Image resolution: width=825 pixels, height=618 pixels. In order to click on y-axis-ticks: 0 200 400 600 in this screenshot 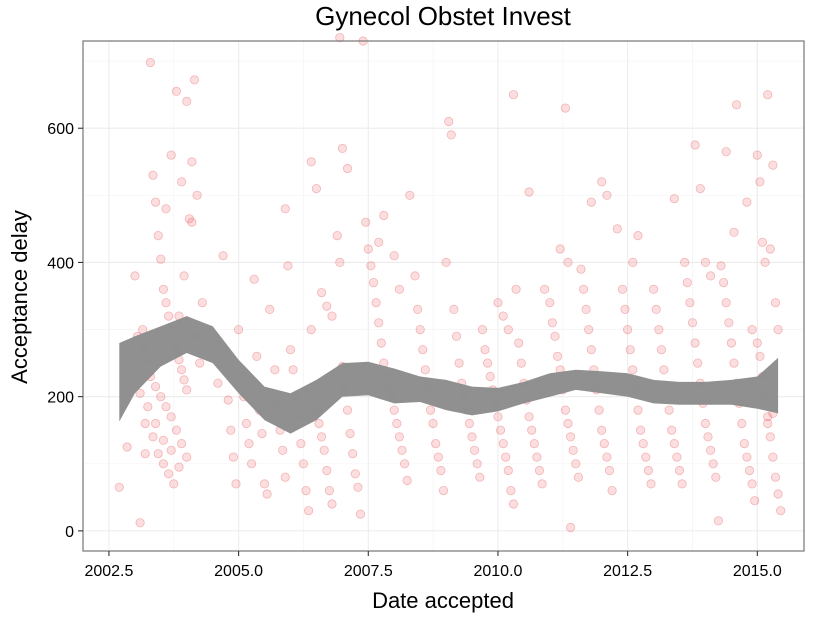, I will do `click(65, 331)`.